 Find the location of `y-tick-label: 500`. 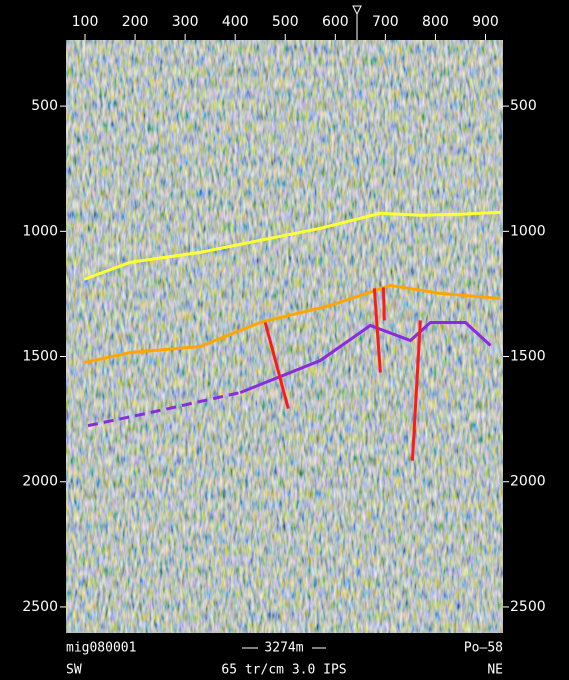

y-tick-label: 500 is located at coordinates (44, 106).